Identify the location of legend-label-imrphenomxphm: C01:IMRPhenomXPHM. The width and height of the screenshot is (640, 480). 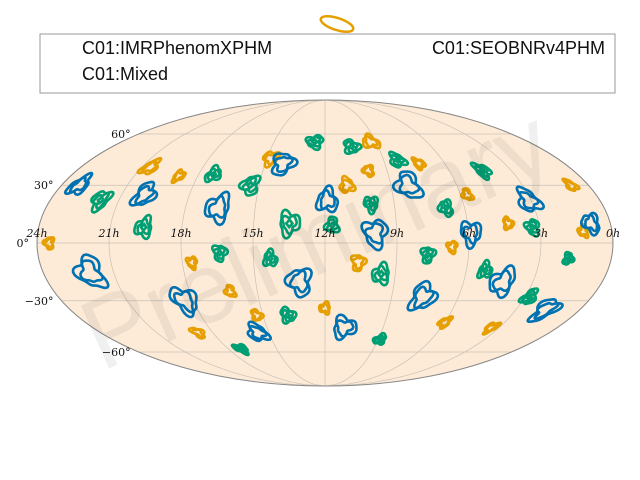
(177, 48).